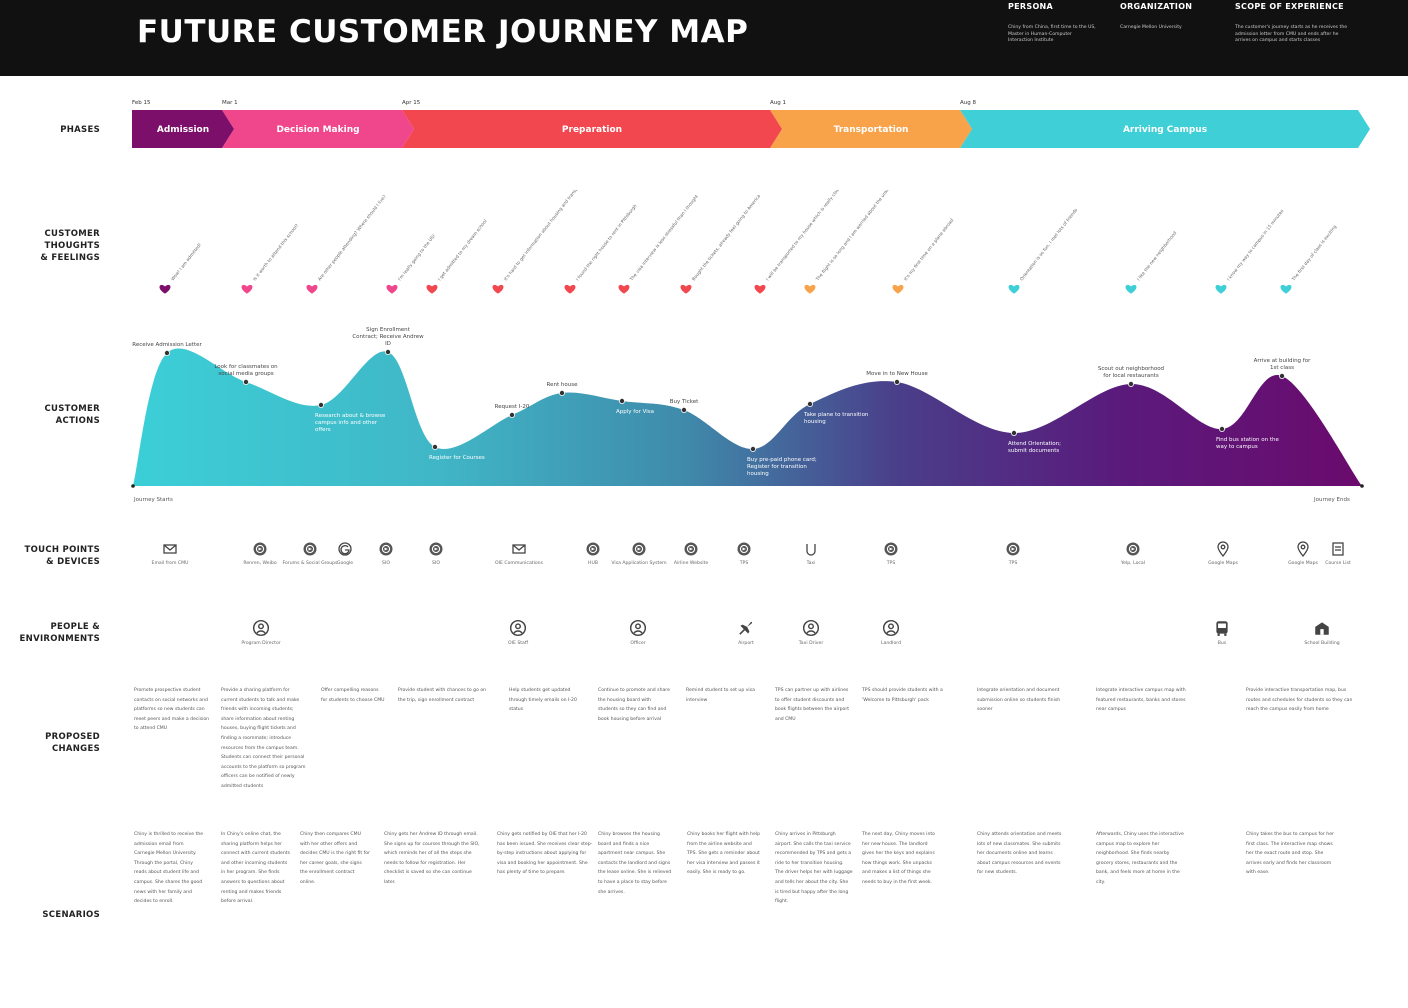 The image size is (1408, 1008). What do you see at coordinates (457, 452) in the screenshot?
I see `action-point: Register for Courses` at bounding box center [457, 452].